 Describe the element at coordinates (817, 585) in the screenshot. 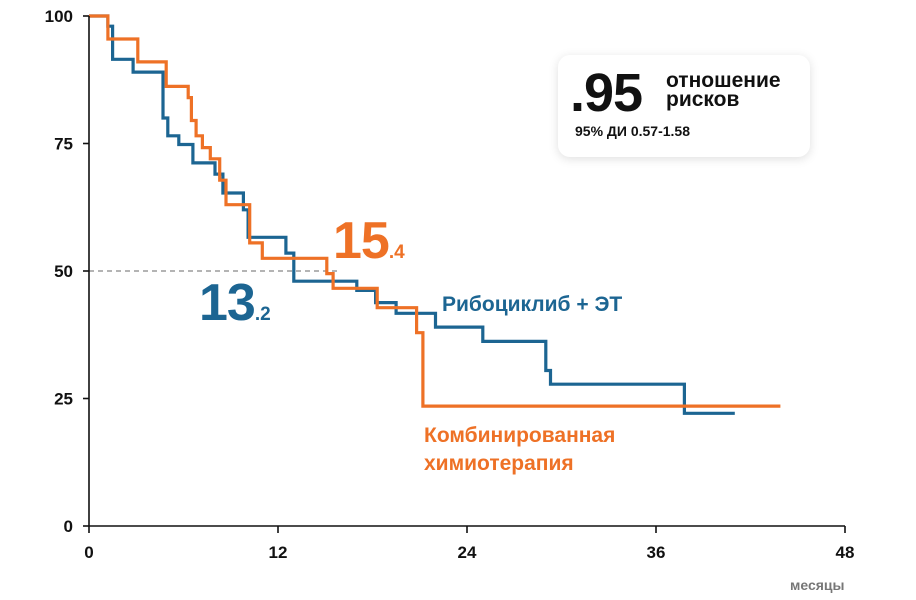

I see `x-axis-title: месяцы` at that location.